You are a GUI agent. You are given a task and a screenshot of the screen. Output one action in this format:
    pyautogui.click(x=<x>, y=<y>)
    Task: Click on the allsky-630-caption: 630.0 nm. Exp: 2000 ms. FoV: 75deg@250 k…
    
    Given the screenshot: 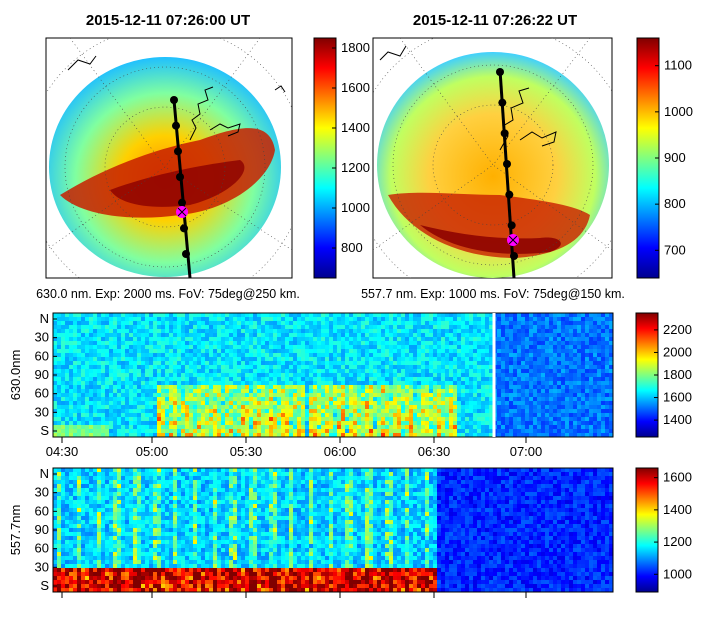 What is the action you would take?
    pyautogui.click(x=168, y=294)
    